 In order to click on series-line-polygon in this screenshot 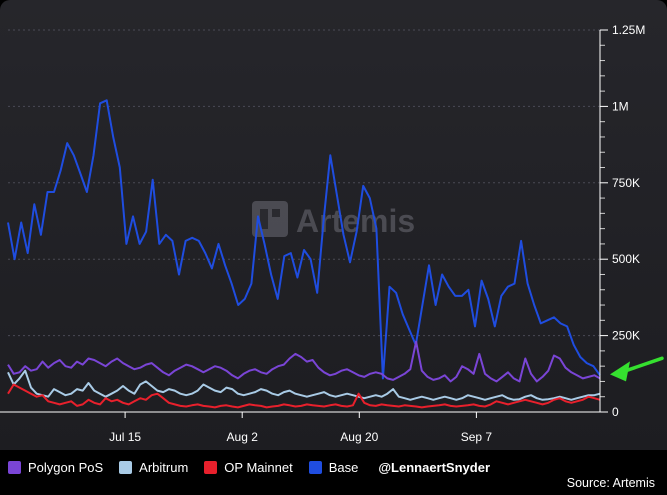, I will do `click(304, 361)`.